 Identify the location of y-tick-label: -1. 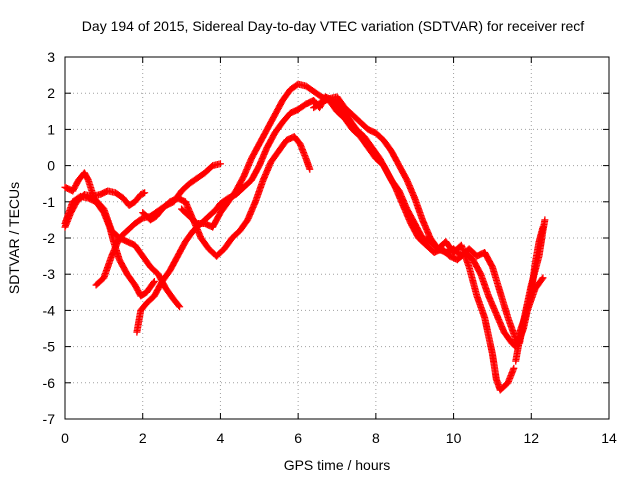
(49, 202).